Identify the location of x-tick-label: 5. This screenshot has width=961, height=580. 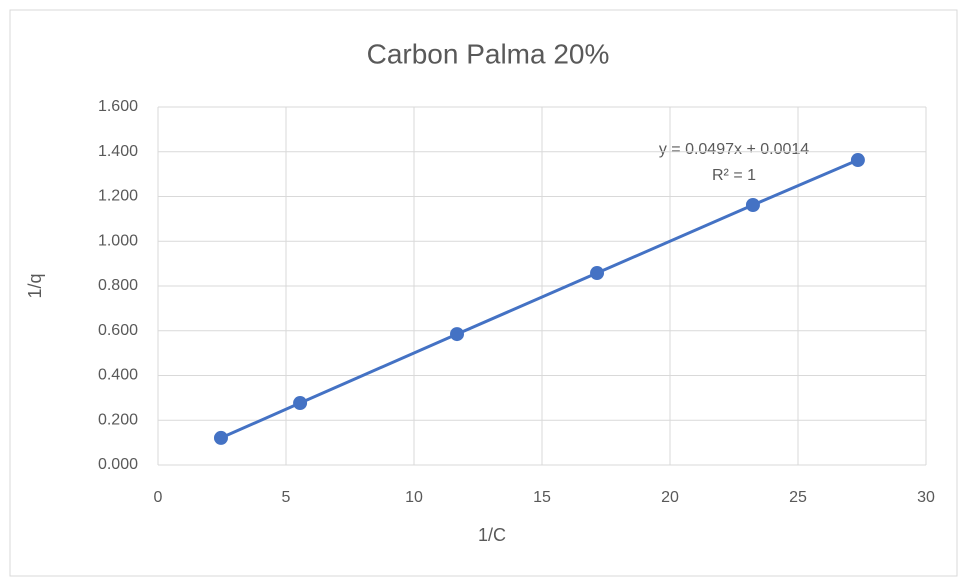
(286, 497).